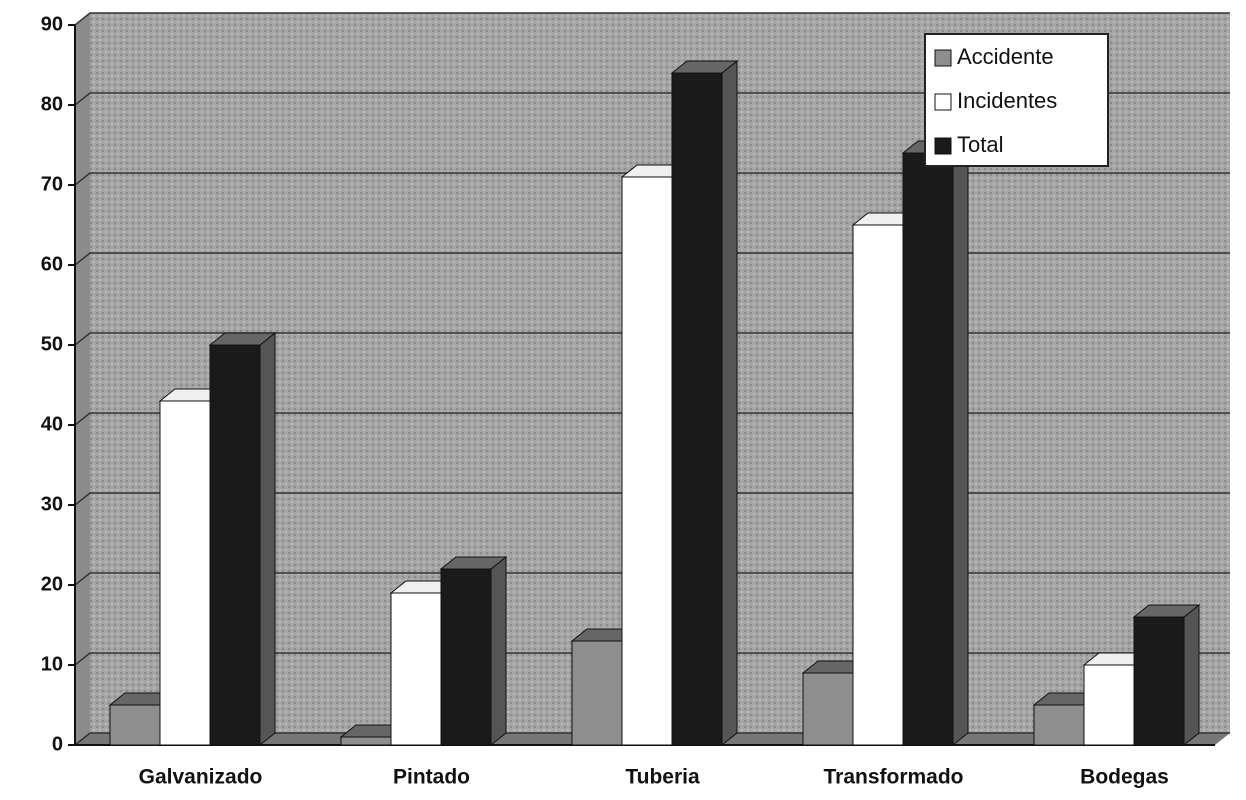 Image resolution: width=1246 pixels, height=800 pixels. What do you see at coordinates (1005, 56) in the screenshot?
I see `legend-label: Accidente` at bounding box center [1005, 56].